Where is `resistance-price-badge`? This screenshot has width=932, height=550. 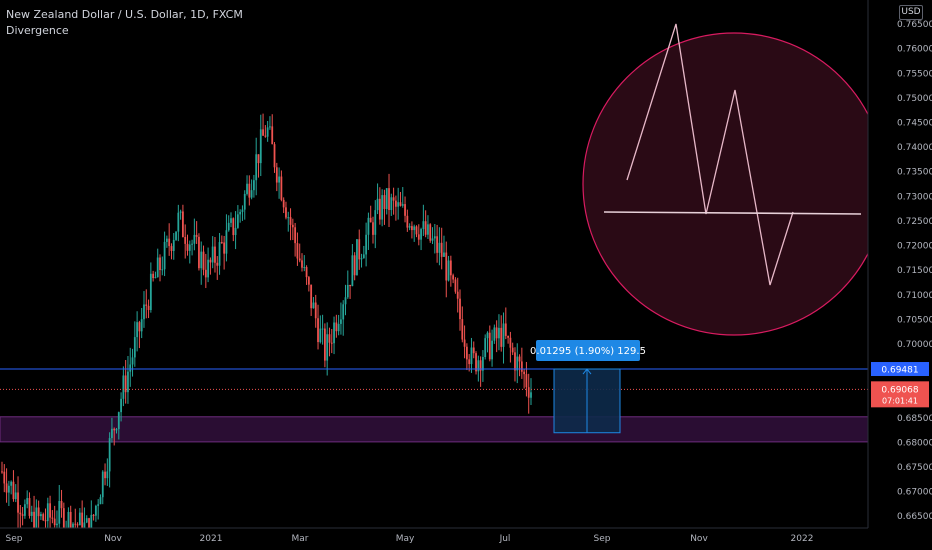
resistance-price-badge is located at coordinates (900, 369).